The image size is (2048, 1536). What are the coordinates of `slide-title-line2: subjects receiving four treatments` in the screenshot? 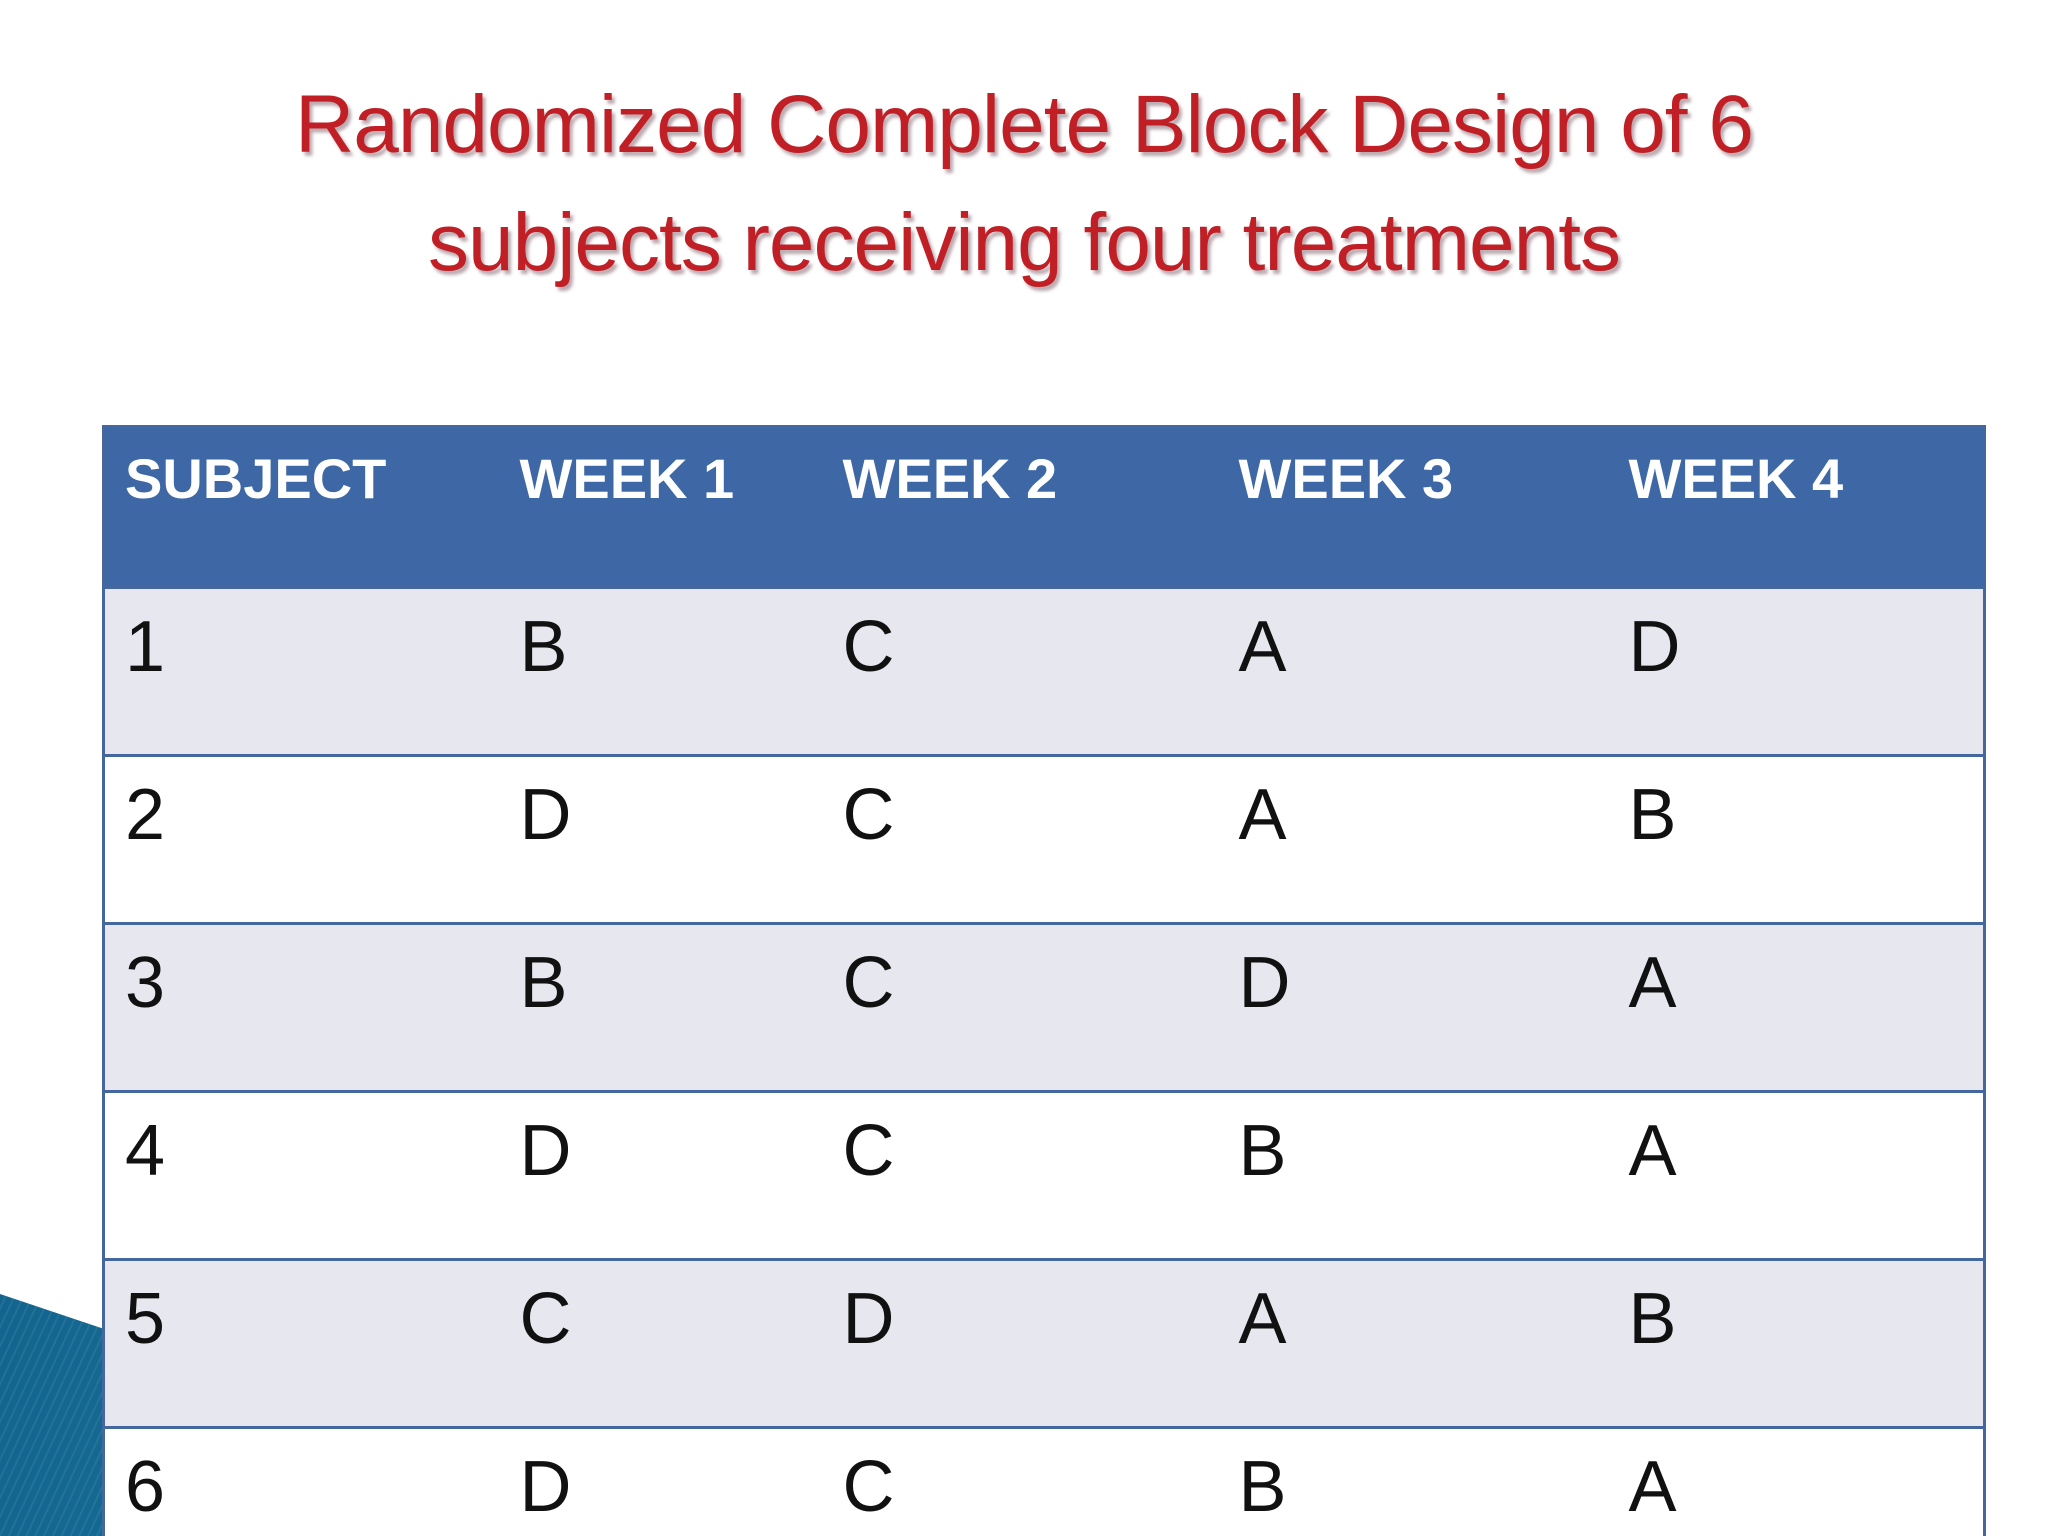 It's located at (1024, 242).